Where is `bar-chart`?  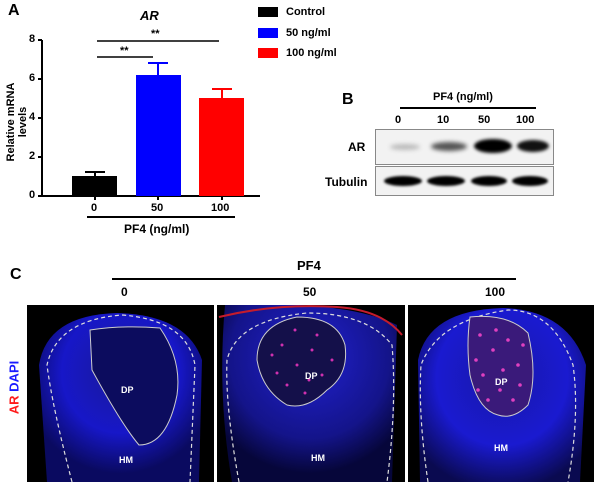 bar-chart is located at coordinates (149, 128).